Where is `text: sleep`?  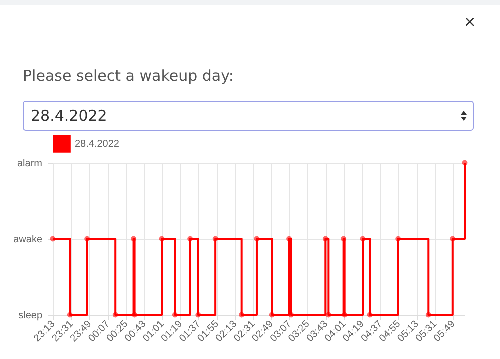
text: sleep is located at coordinates (30, 316).